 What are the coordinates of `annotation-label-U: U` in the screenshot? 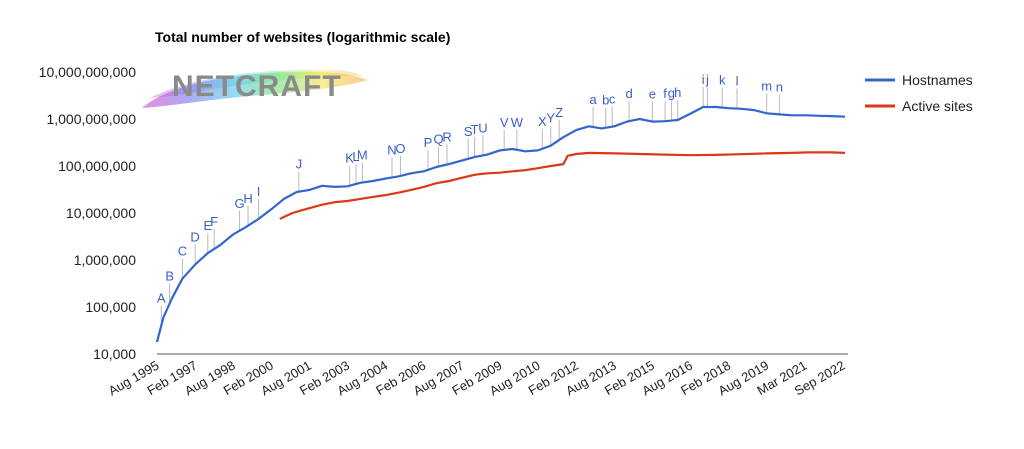 It's located at (482, 127).